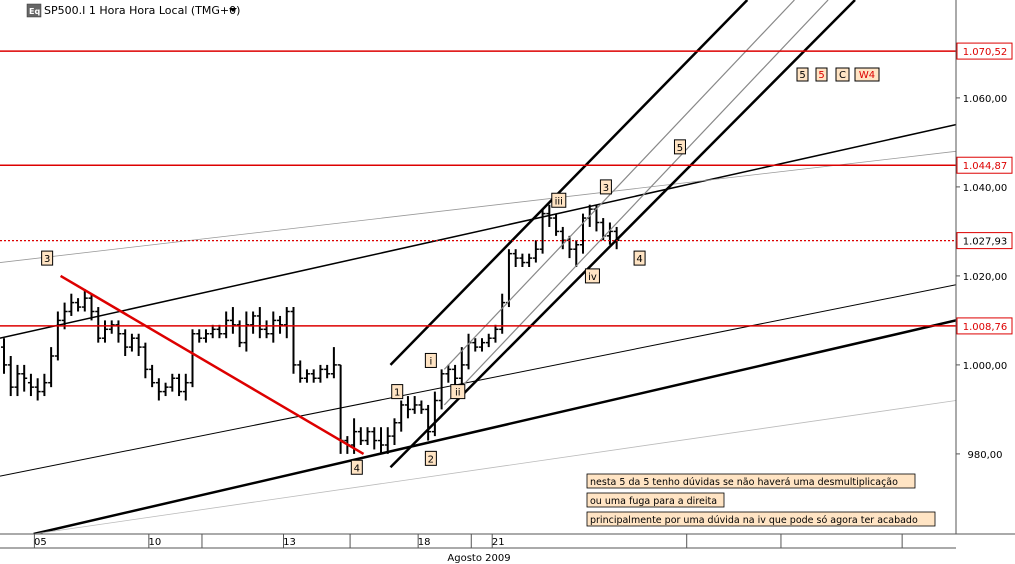 Image resolution: width=1015 pixels, height=564 pixels. What do you see at coordinates (142, 10) in the screenshot?
I see `chart-title: SP500.I 1 Hora Hora Local (TMG+0)` at bounding box center [142, 10].